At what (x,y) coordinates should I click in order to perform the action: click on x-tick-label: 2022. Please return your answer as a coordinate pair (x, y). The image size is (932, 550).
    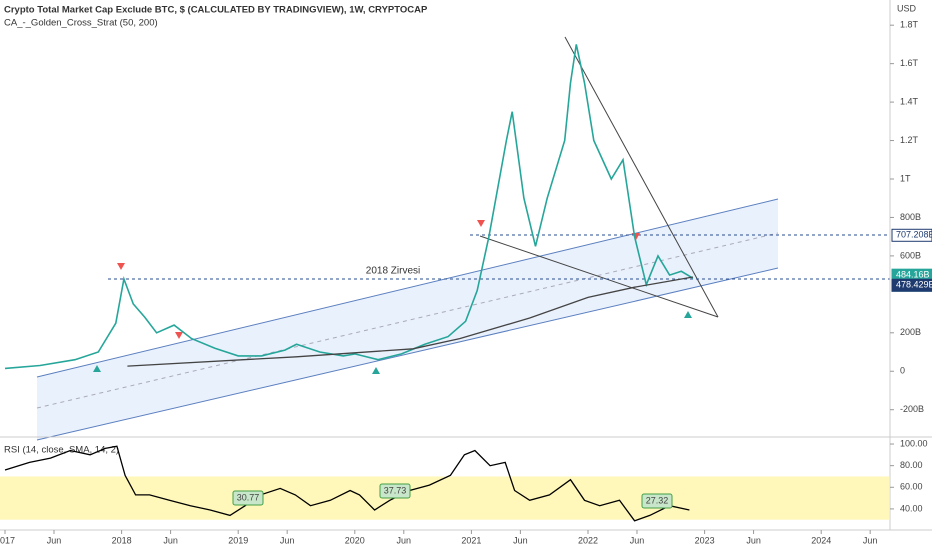
    Looking at the image, I should click on (588, 540).